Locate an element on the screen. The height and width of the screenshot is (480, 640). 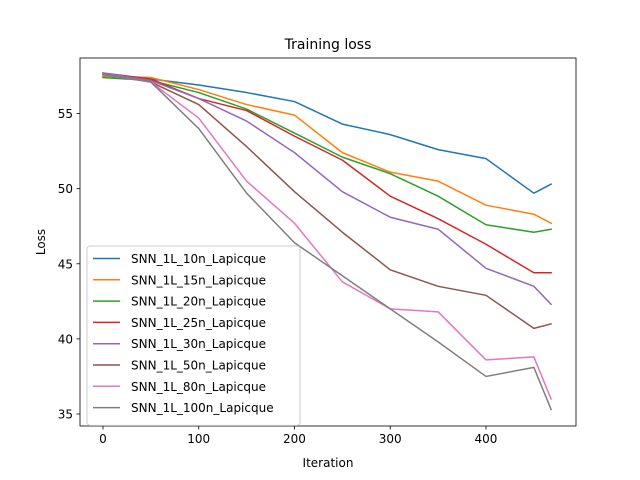
x-axis-label: Iteration is located at coordinates (328, 463).